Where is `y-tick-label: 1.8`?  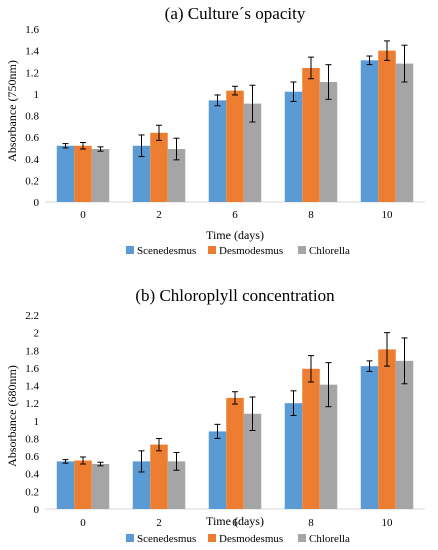
y-tick-label: 1.8 is located at coordinates (32, 351).